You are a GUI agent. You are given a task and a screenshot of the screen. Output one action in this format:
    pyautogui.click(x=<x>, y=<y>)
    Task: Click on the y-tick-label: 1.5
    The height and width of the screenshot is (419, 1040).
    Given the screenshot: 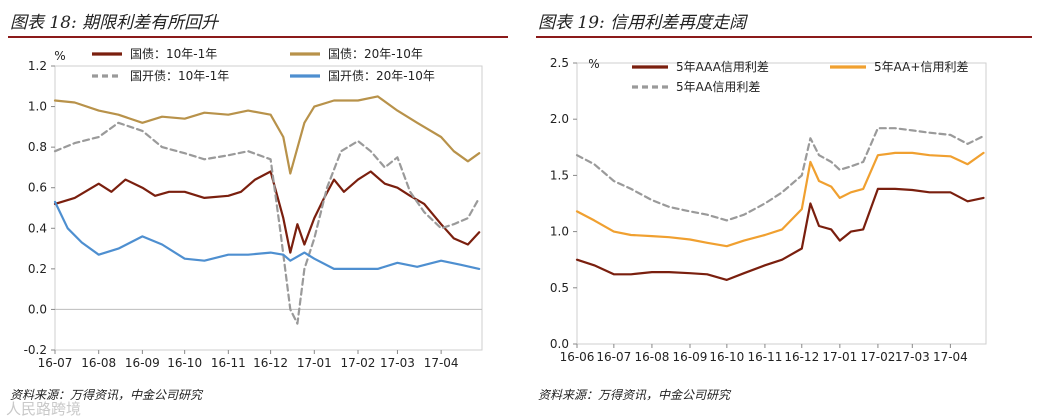 What is the action you would take?
    pyautogui.click(x=559, y=175)
    